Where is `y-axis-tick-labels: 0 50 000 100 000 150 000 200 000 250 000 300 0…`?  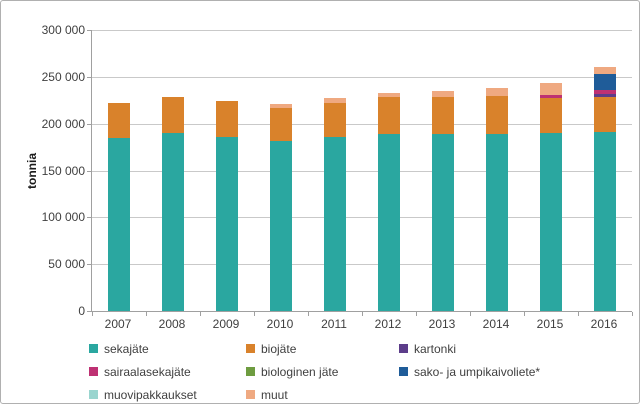
y-axis-tick-labels: 0 50 000 100 000 150 000 200 000 250 000 300 0… is located at coordinates (43, 170).